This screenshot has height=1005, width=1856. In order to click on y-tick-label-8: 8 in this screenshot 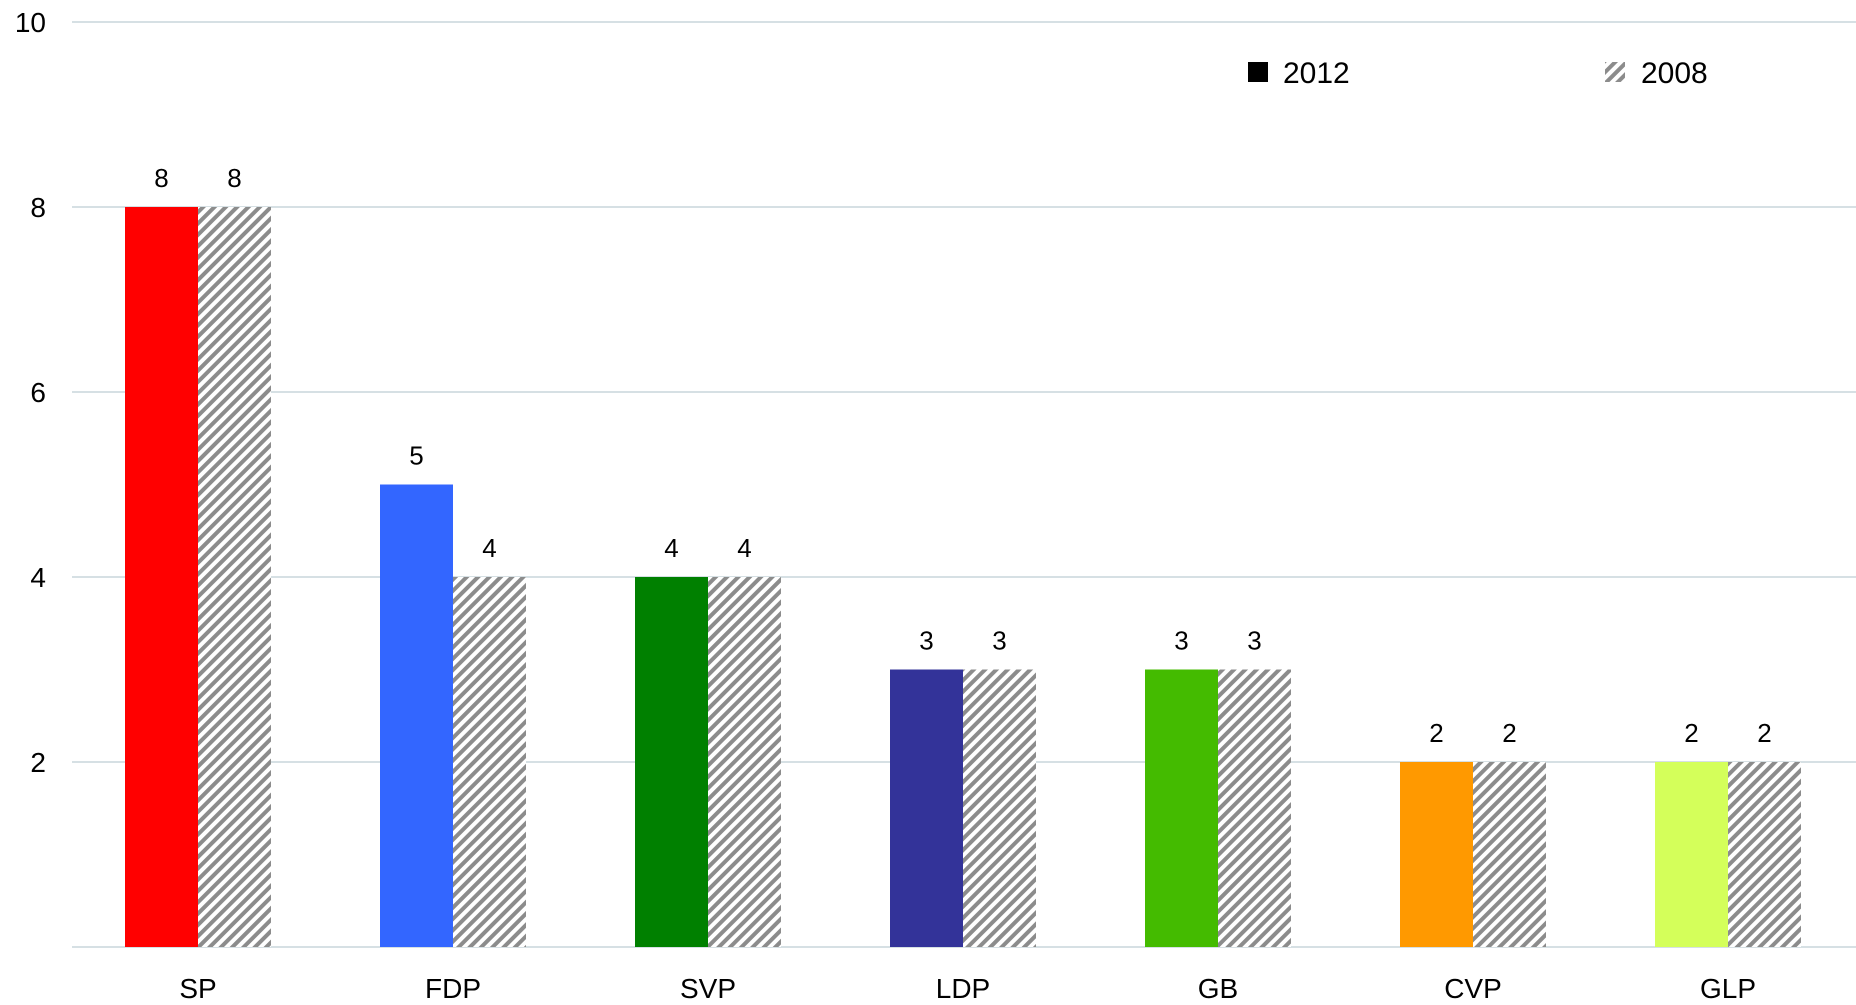, I will do `click(38, 207)`.